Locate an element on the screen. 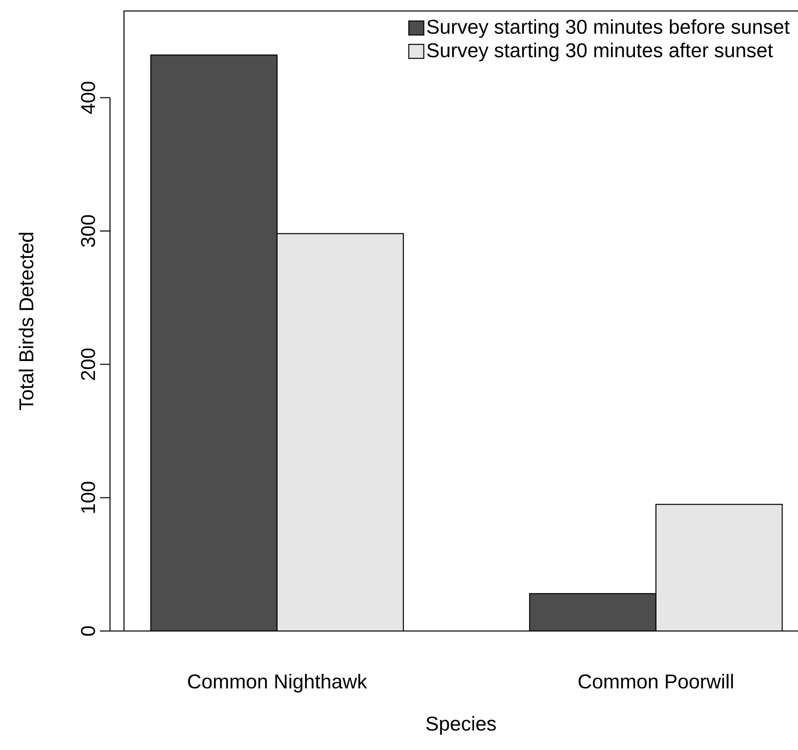 This screenshot has height=750, width=798. x-axis-title: Species is located at coordinates (461, 725).